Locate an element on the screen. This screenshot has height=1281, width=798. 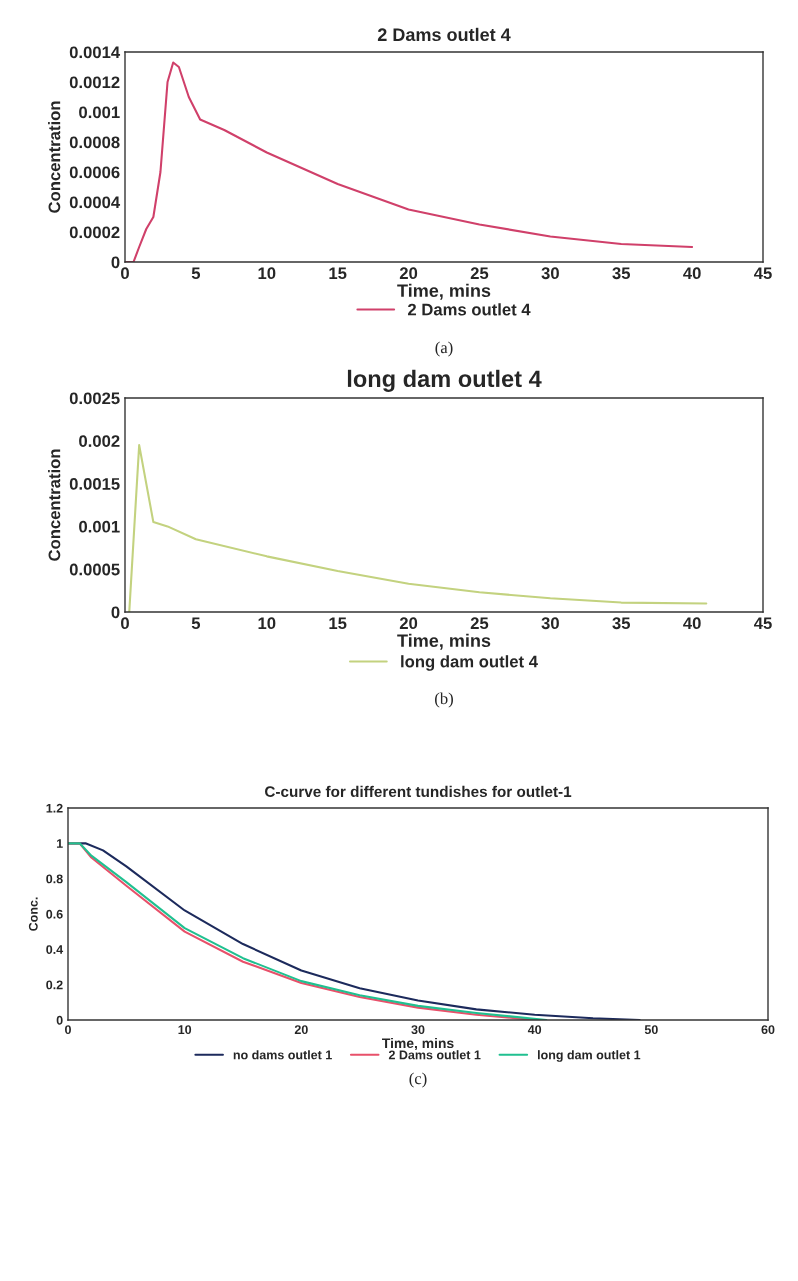
y-tick-label: 0.002 is located at coordinates (99, 441).